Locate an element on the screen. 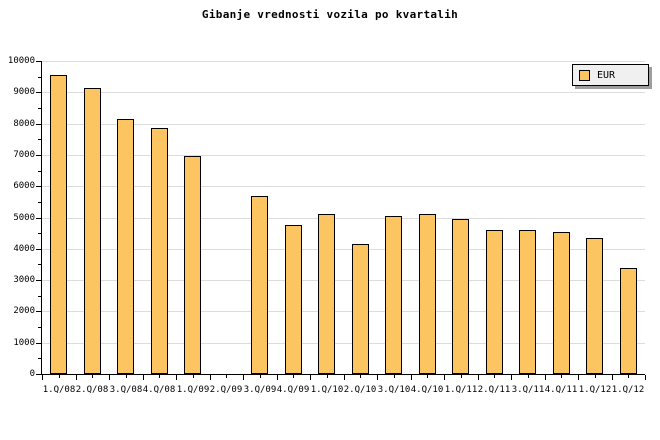 The height and width of the screenshot is (440, 660). x-tick-label: 4.Q/11 is located at coordinates (561, 390).